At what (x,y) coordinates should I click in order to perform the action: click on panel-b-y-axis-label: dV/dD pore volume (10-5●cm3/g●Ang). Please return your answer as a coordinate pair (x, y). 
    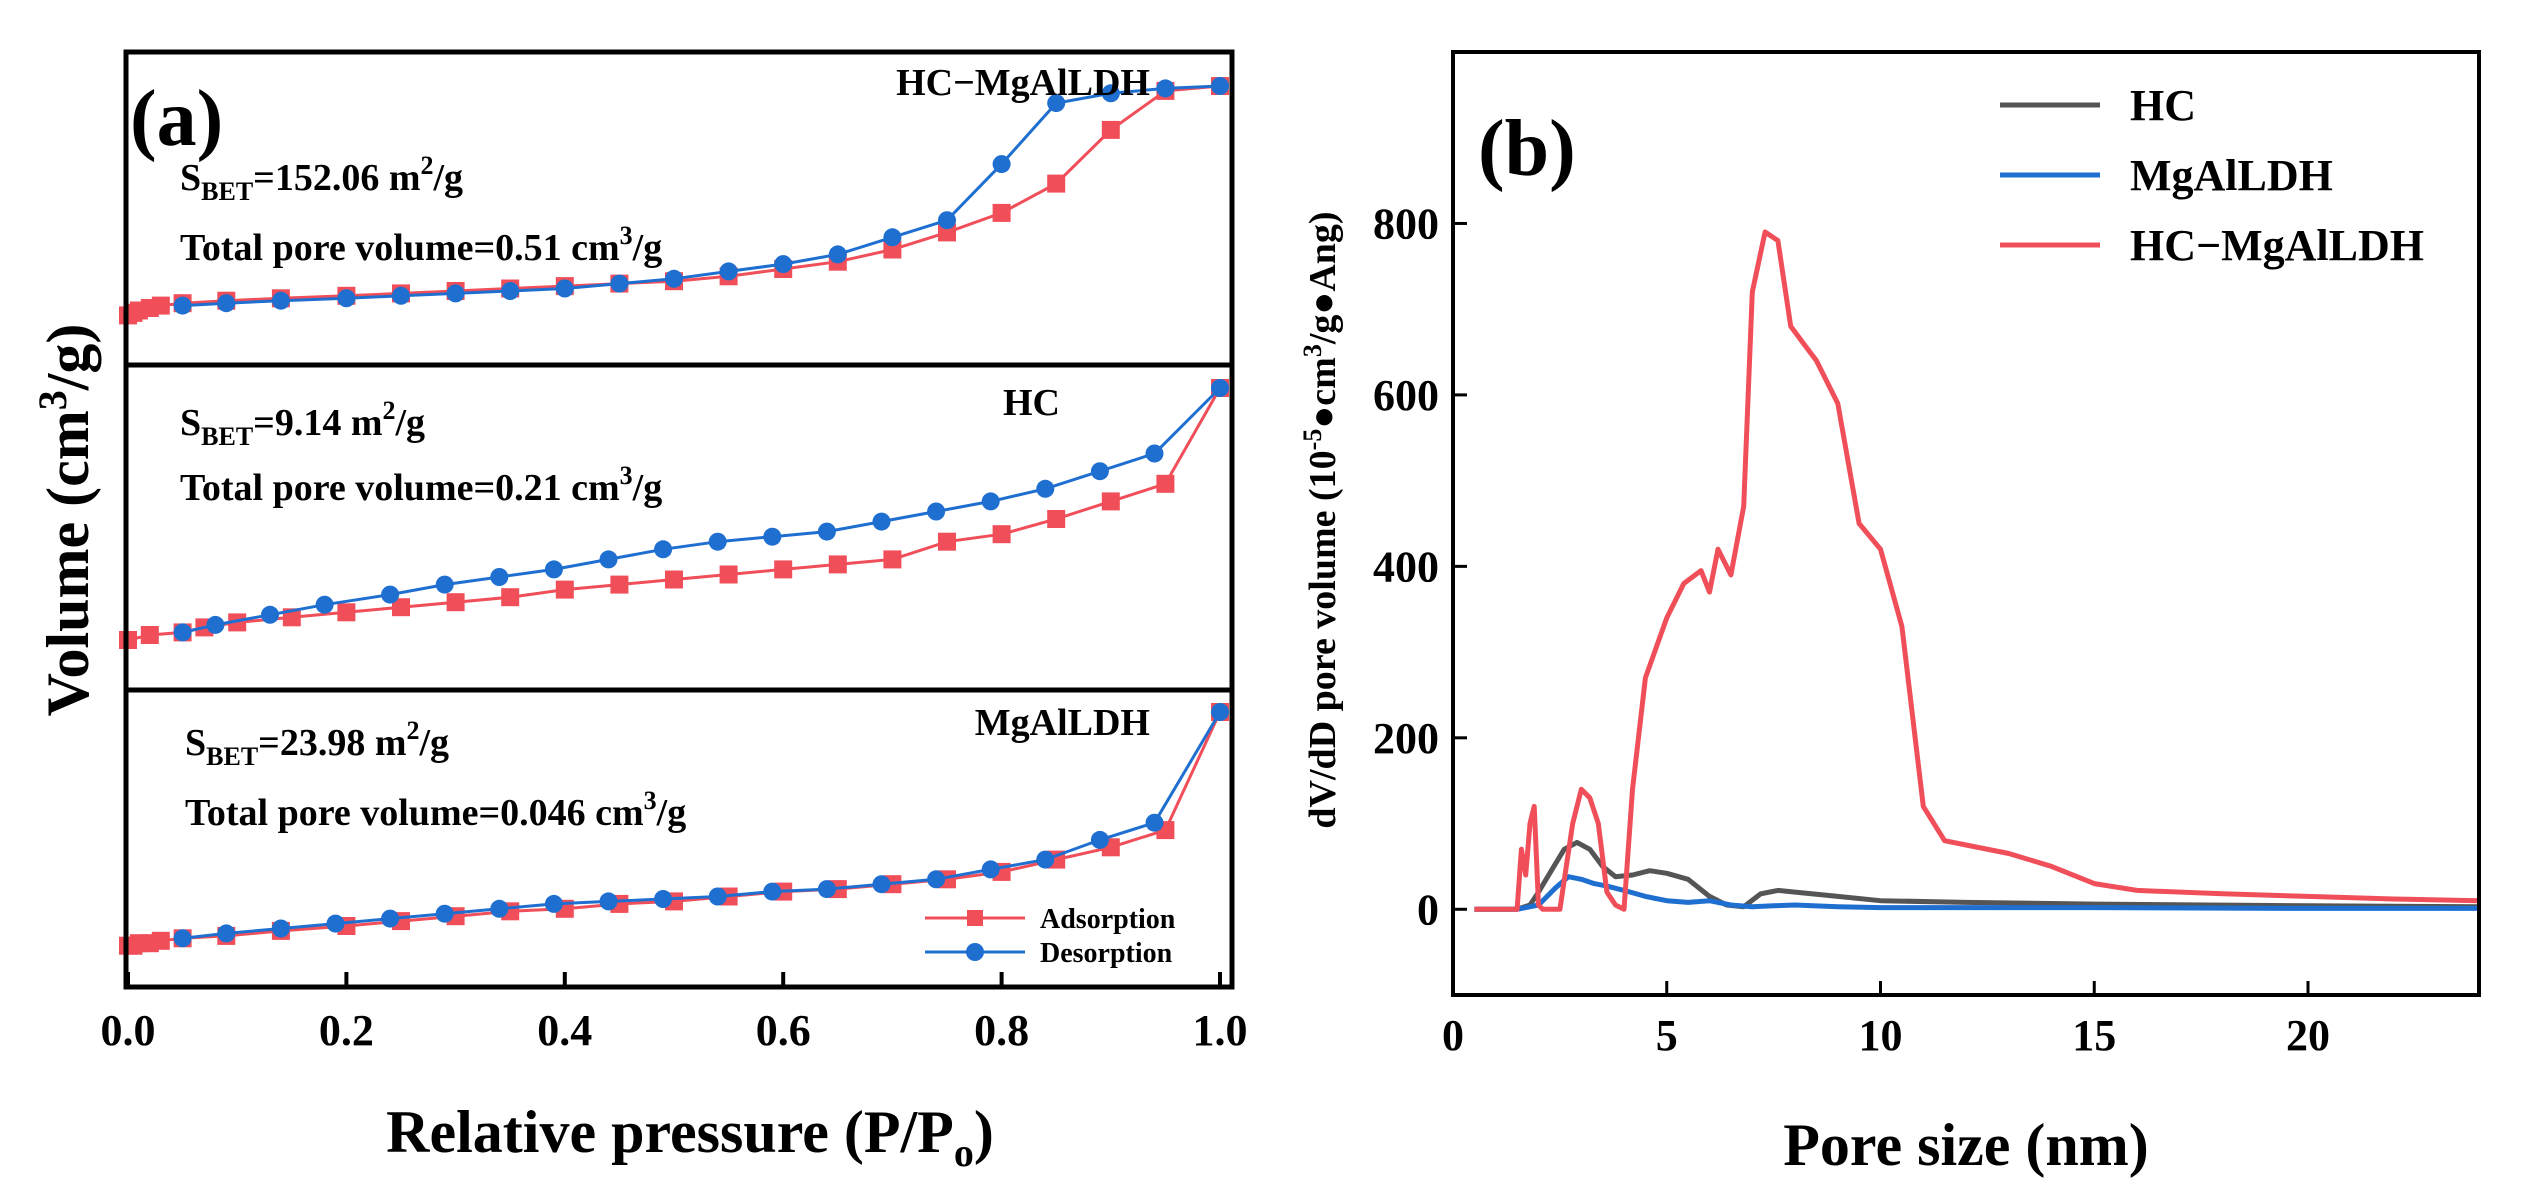
    Looking at the image, I should click on (1321, 519).